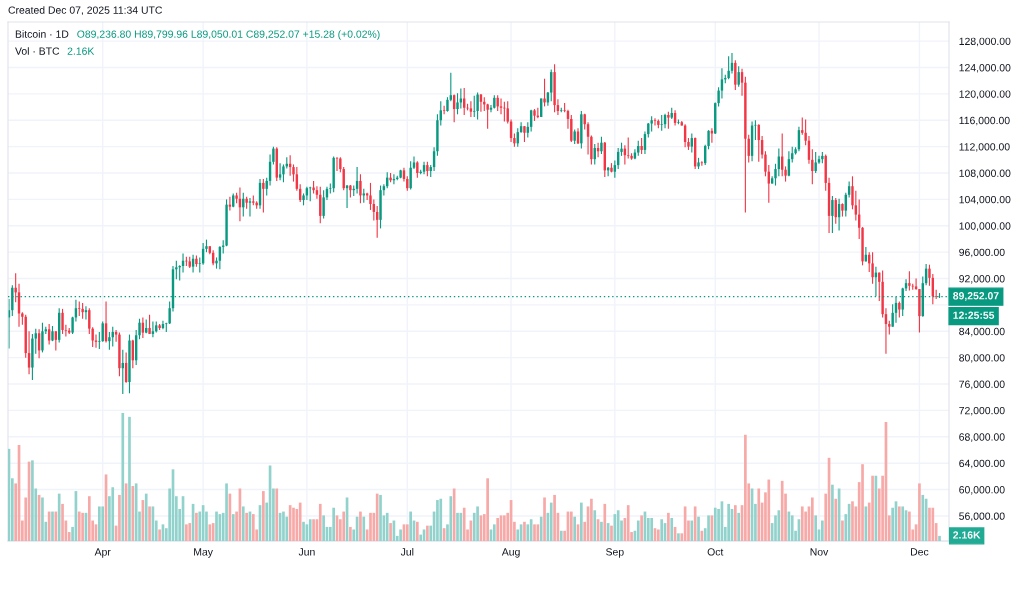  Describe the element at coordinates (982, 279) in the screenshot. I see `y-tick-label: 92,000.00` at that location.